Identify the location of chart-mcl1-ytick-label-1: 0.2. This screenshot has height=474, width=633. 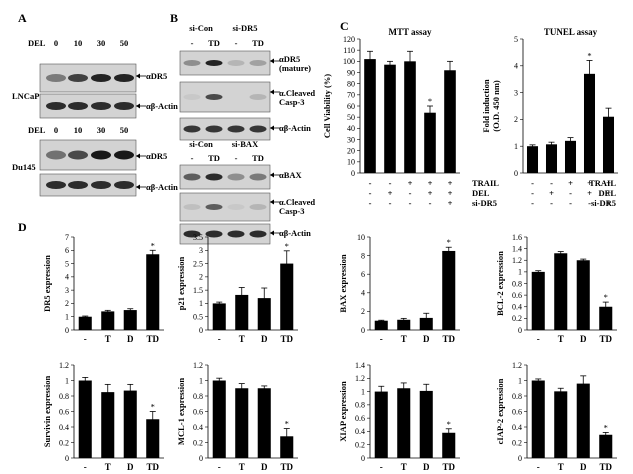
(198, 442).